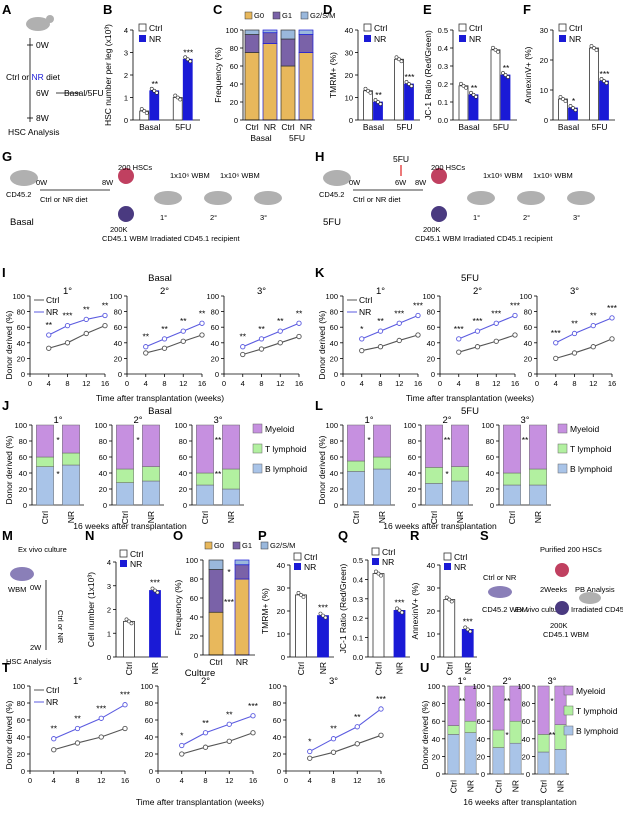 This screenshot has width=623, height=817. What do you see at coordinates (155, 624) in the screenshot?
I see `panel-n-bar-nr` at bounding box center [155, 624].